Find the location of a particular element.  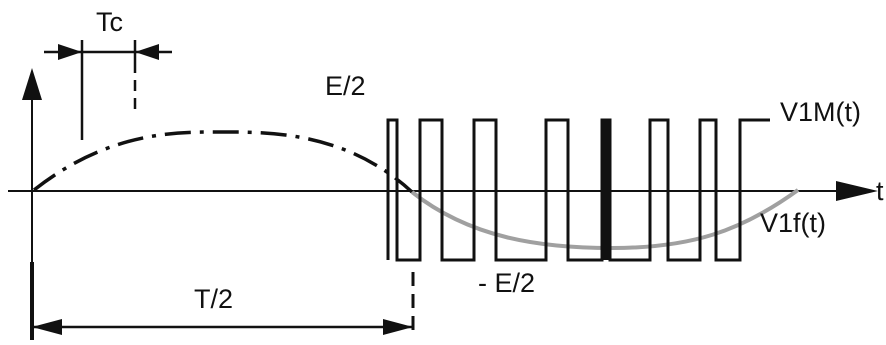

label-tc: Tc is located at coordinates (109, 22).